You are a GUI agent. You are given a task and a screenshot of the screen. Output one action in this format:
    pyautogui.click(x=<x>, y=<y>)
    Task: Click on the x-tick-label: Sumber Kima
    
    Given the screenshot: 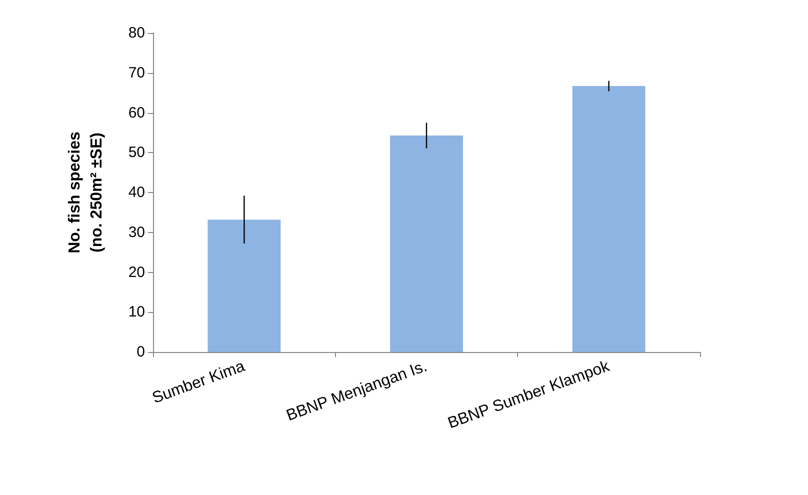 What is the action you would take?
    pyautogui.click(x=199, y=383)
    